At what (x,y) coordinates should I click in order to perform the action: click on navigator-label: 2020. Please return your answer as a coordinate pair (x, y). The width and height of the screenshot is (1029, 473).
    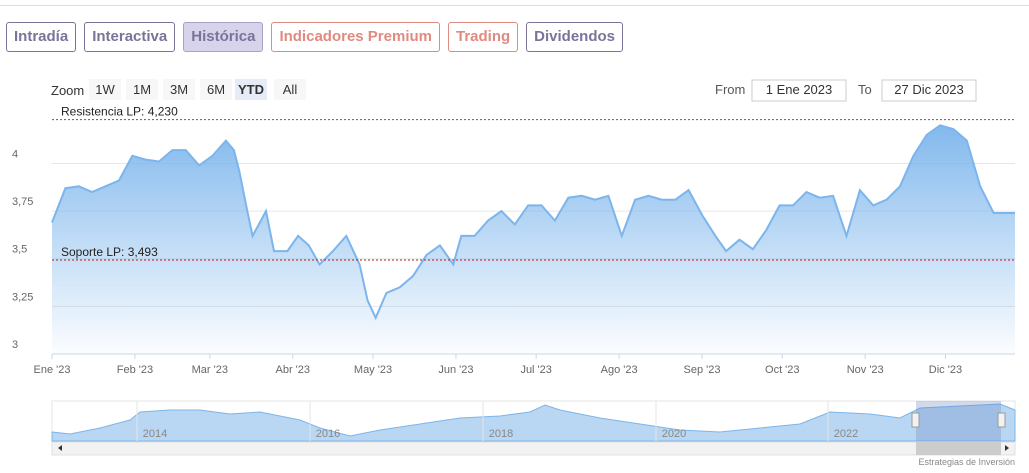
    Looking at the image, I should click on (674, 434).